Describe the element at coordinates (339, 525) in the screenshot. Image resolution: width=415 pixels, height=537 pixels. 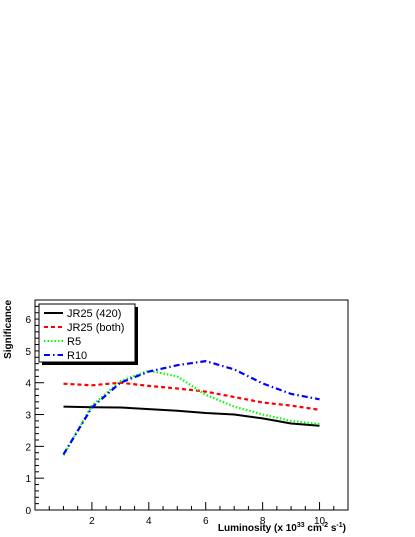
I see `x-axis-title-exp3: -1` at that location.